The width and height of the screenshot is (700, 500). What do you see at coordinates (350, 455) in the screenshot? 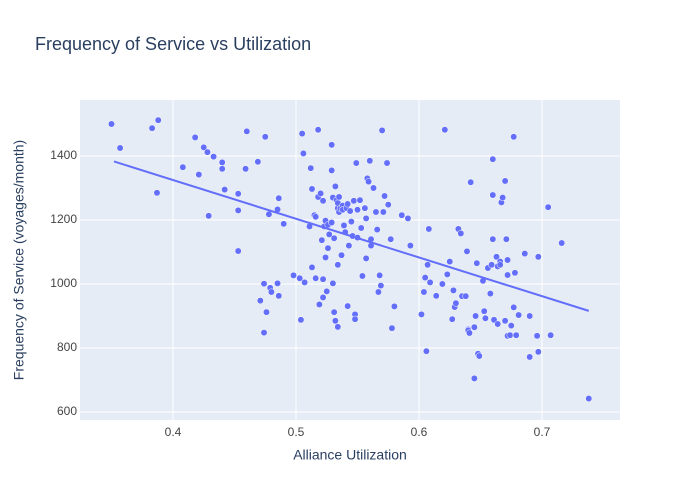
I see `x-axis-label: Alliance Utilization` at bounding box center [350, 455].